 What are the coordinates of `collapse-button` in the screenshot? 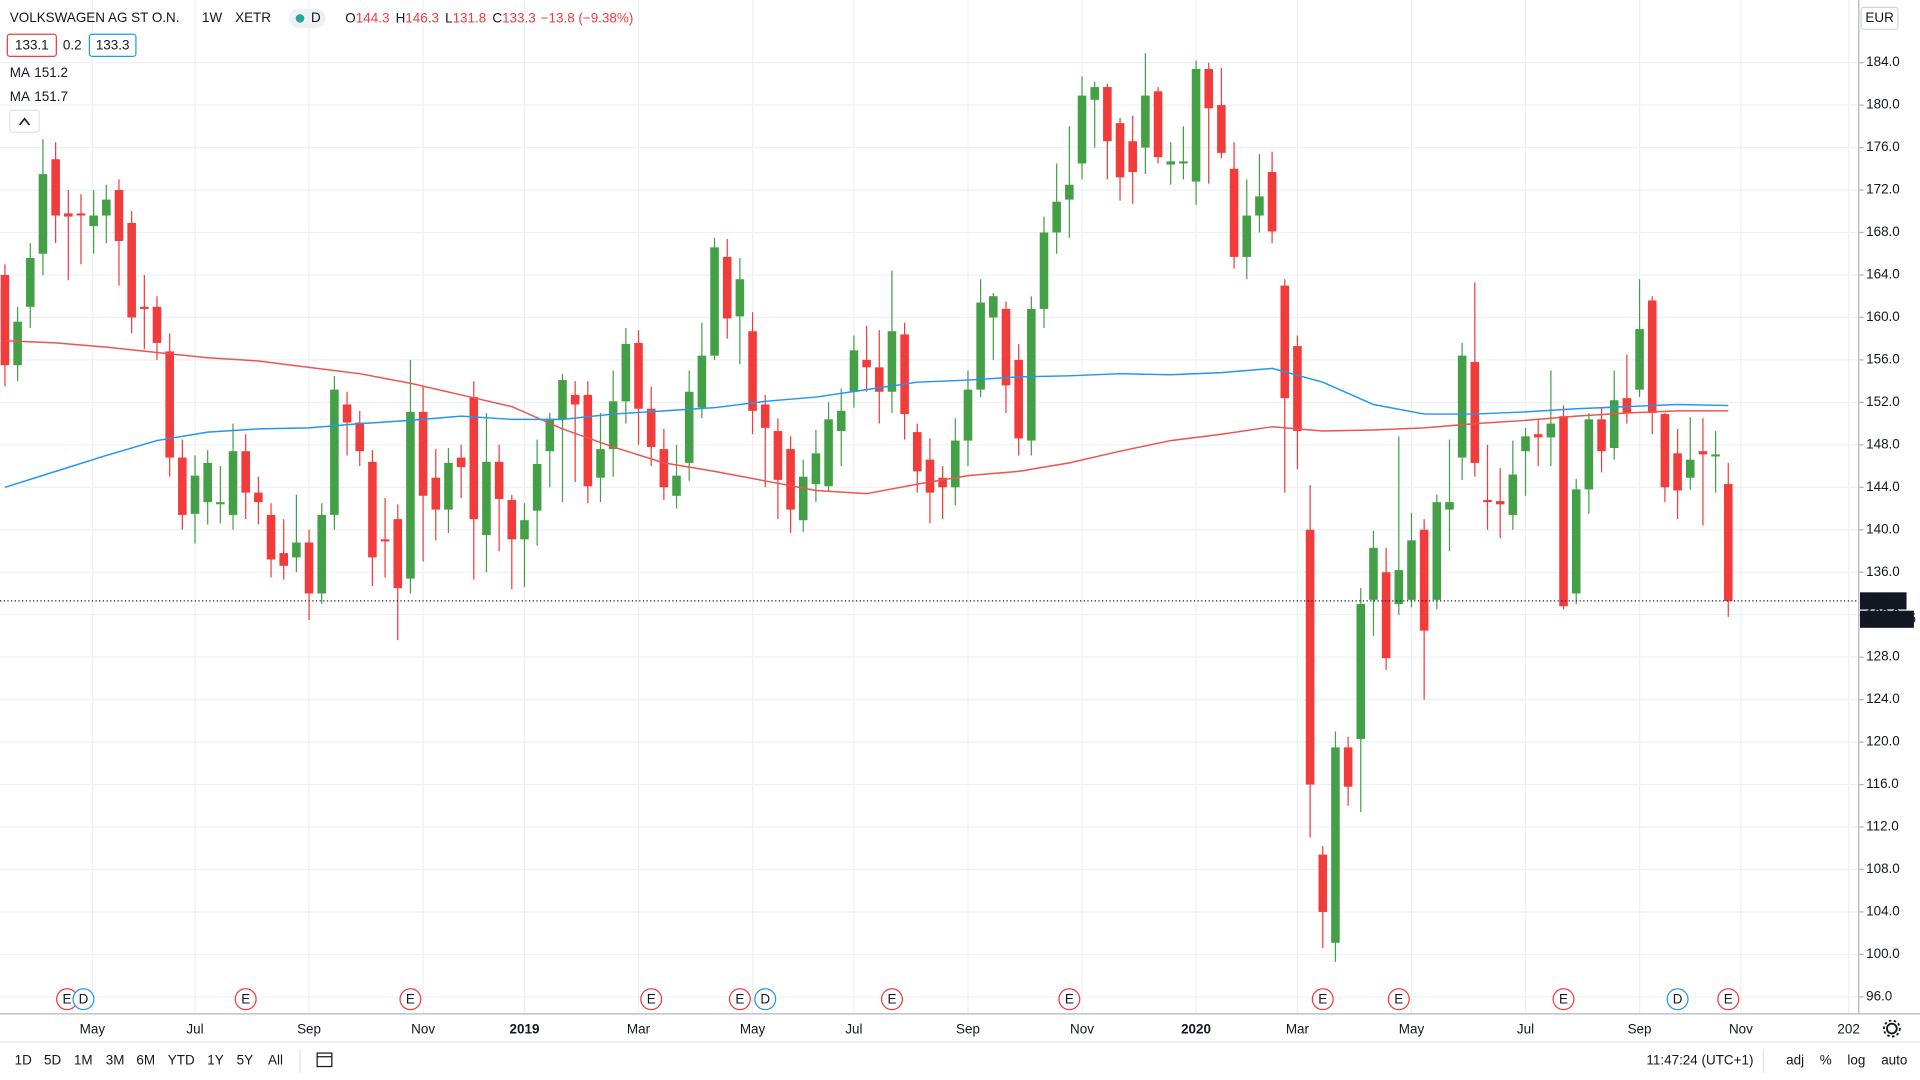 It's located at (24, 121).